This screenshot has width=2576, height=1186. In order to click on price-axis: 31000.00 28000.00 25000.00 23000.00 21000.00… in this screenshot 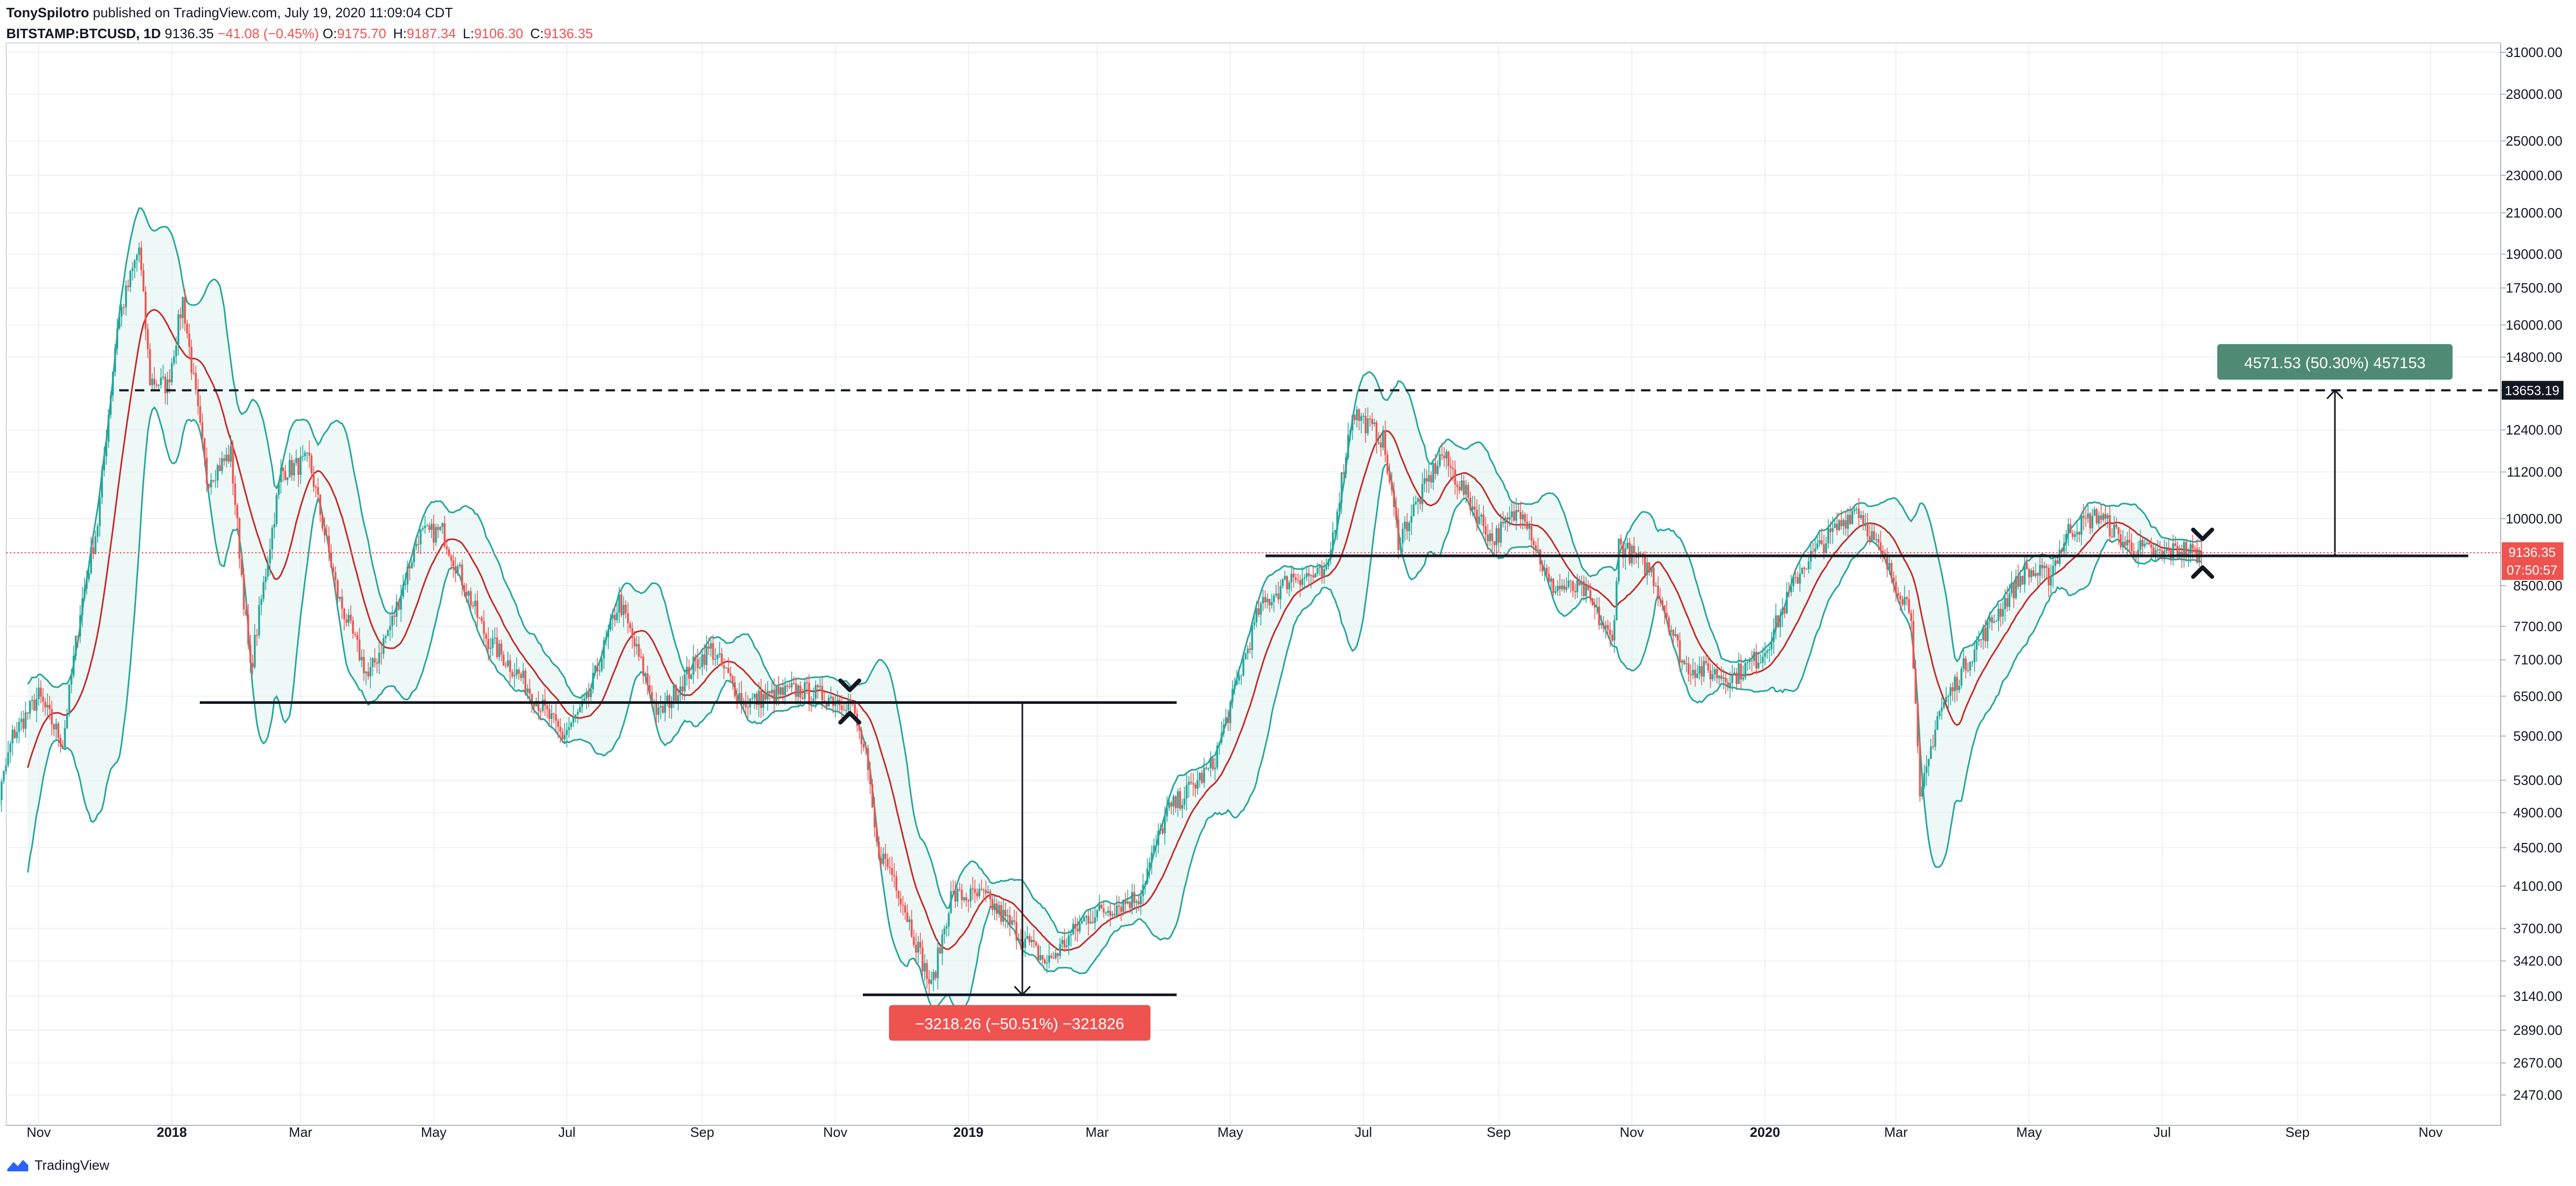, I will do `click(2532, 584)`.